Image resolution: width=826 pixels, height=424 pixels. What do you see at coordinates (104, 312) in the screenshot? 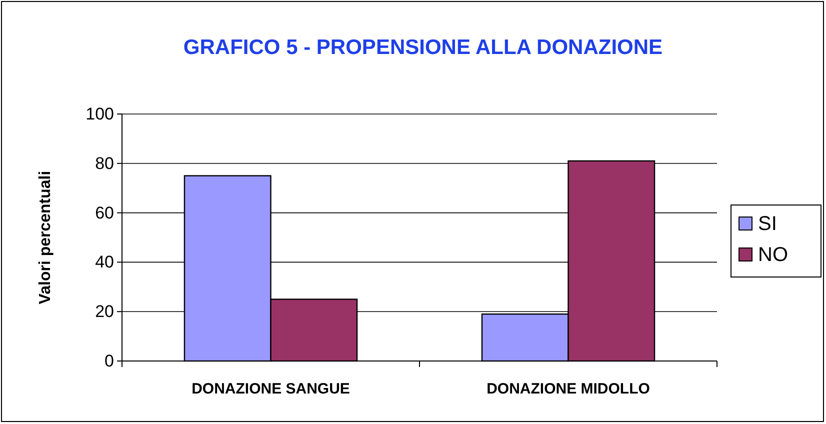
I see `y-tick-label: 20` at bounding box center [104, 312].